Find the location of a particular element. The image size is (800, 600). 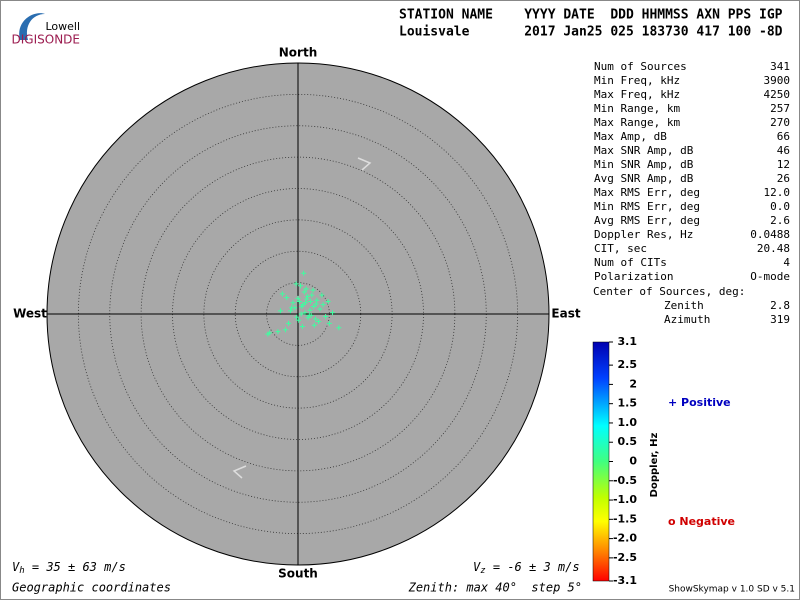

stat-label: Avg RMS Err, deg is located at coordinates (647, 220).